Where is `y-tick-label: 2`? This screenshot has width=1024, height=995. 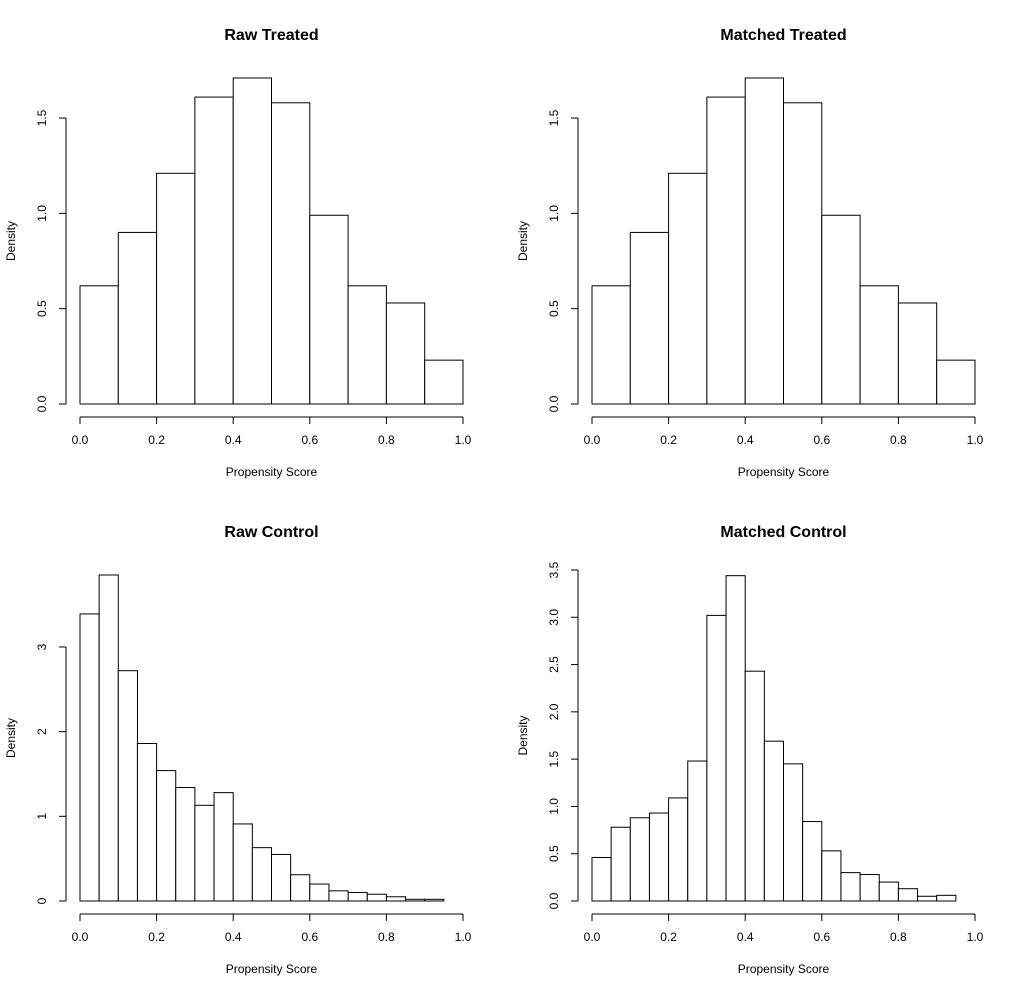
y-tick-label: 2 is located at coordinates (42, 731).